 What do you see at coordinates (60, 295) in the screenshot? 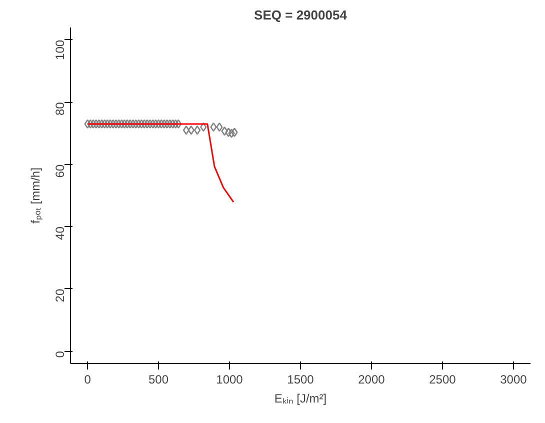
I see `y-tick-label: 20` at bounding box center [60, 295].